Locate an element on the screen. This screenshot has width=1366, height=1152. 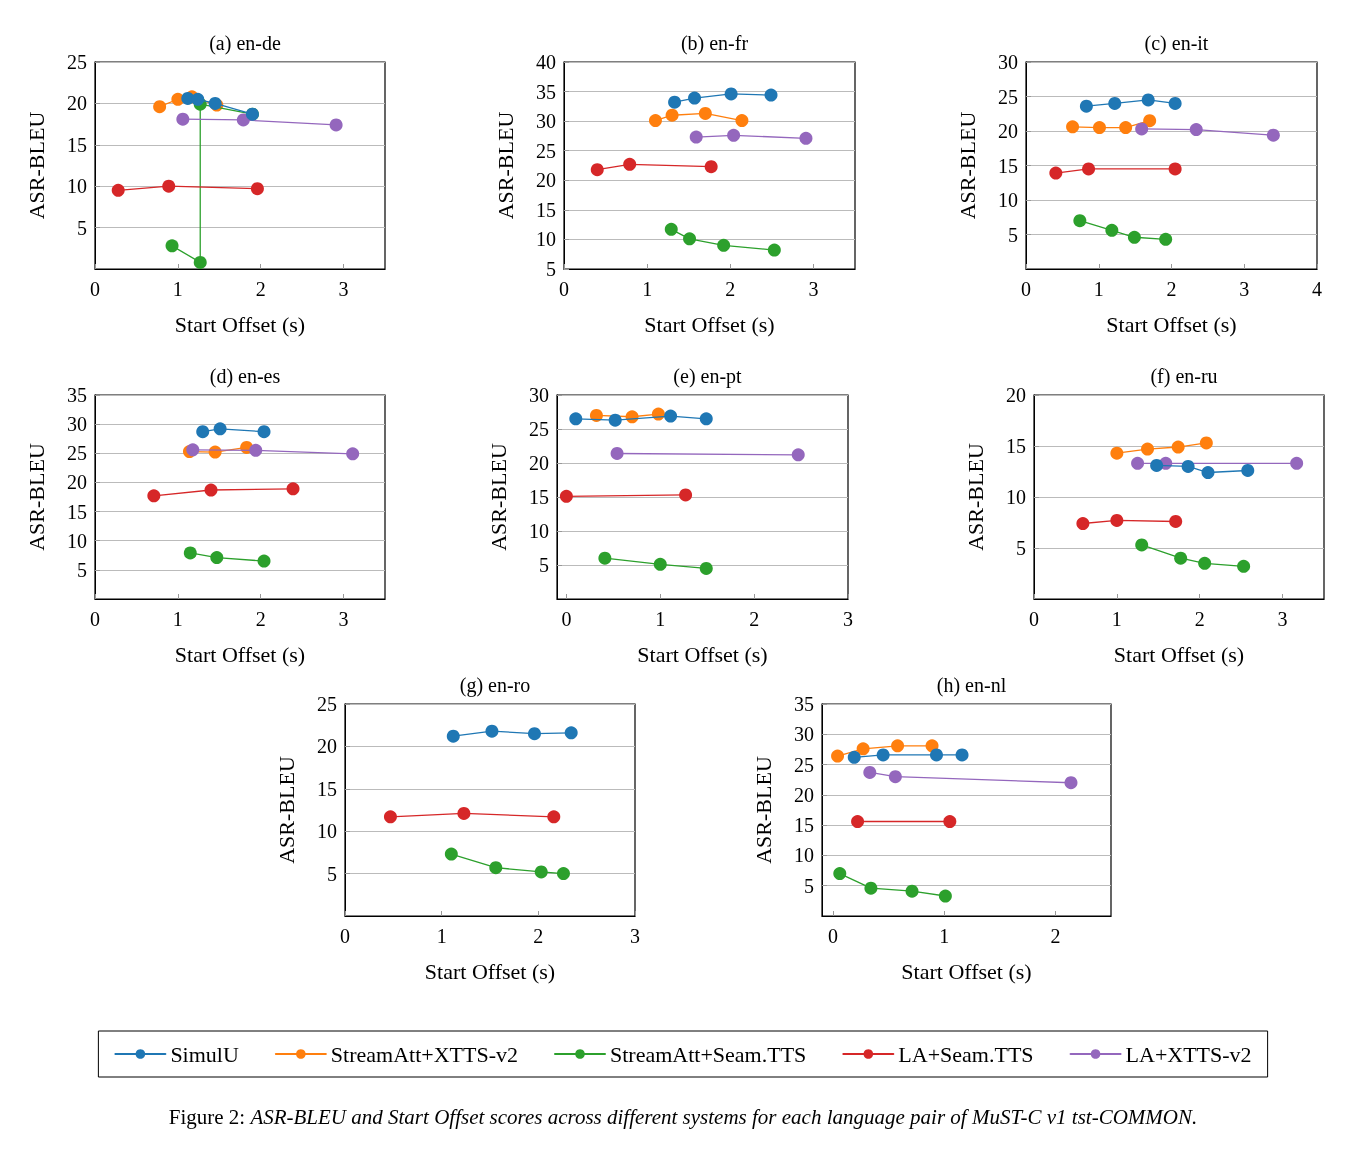
legend-label: LA+Seam.TTS is located at coordinates (966, 1054).